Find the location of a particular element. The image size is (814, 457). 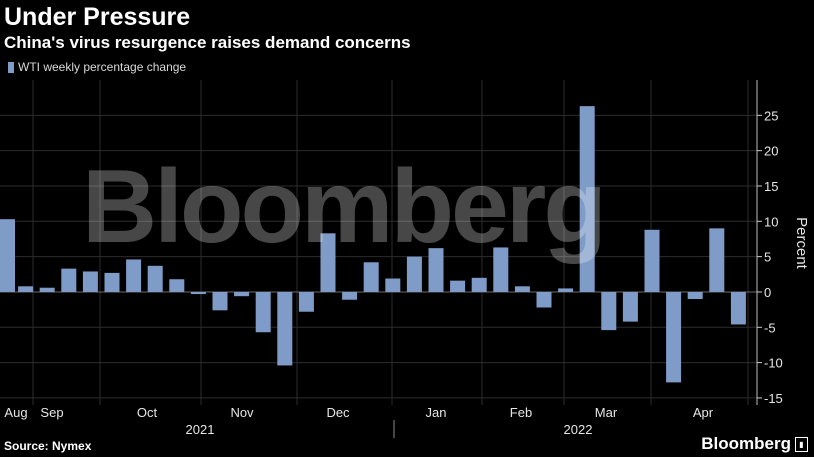

y-tick-label: 20 is located at coordinates (771, 151).